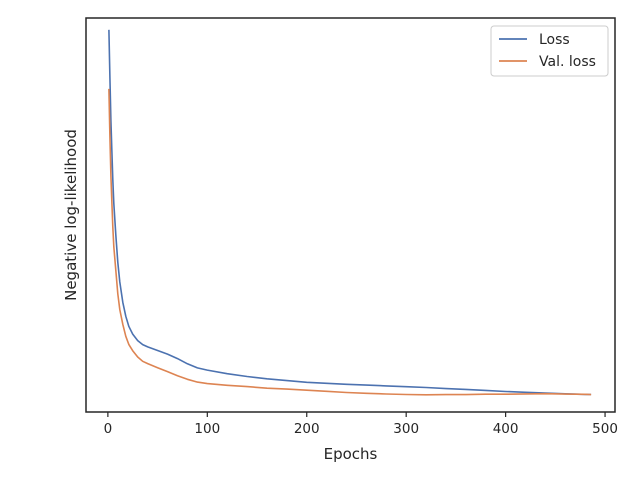 This screenshot has width=640, height=480. What do you see at coordinates (549, 51) in the screenshot?
I see `legend: Loss Val. loss` at bounding box center [549, 51].